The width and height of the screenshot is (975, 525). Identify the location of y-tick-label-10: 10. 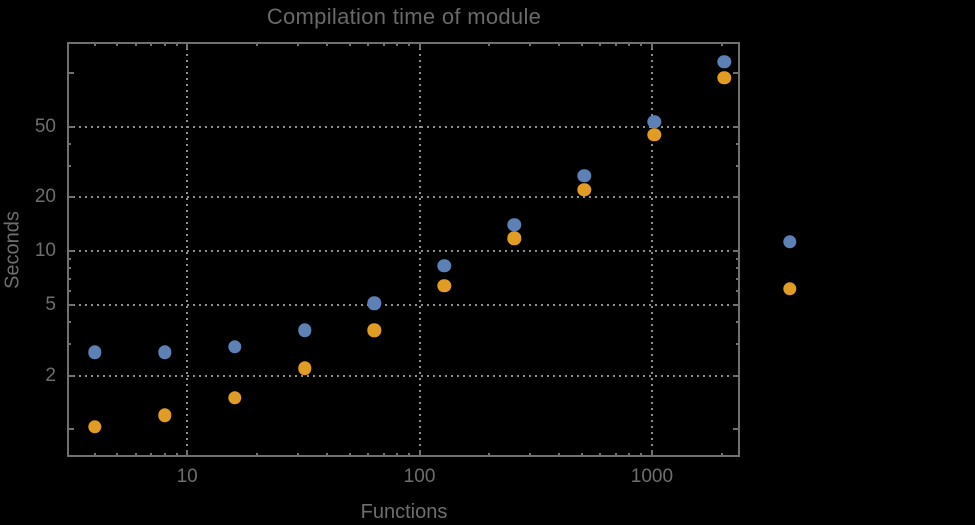
(45, 251).